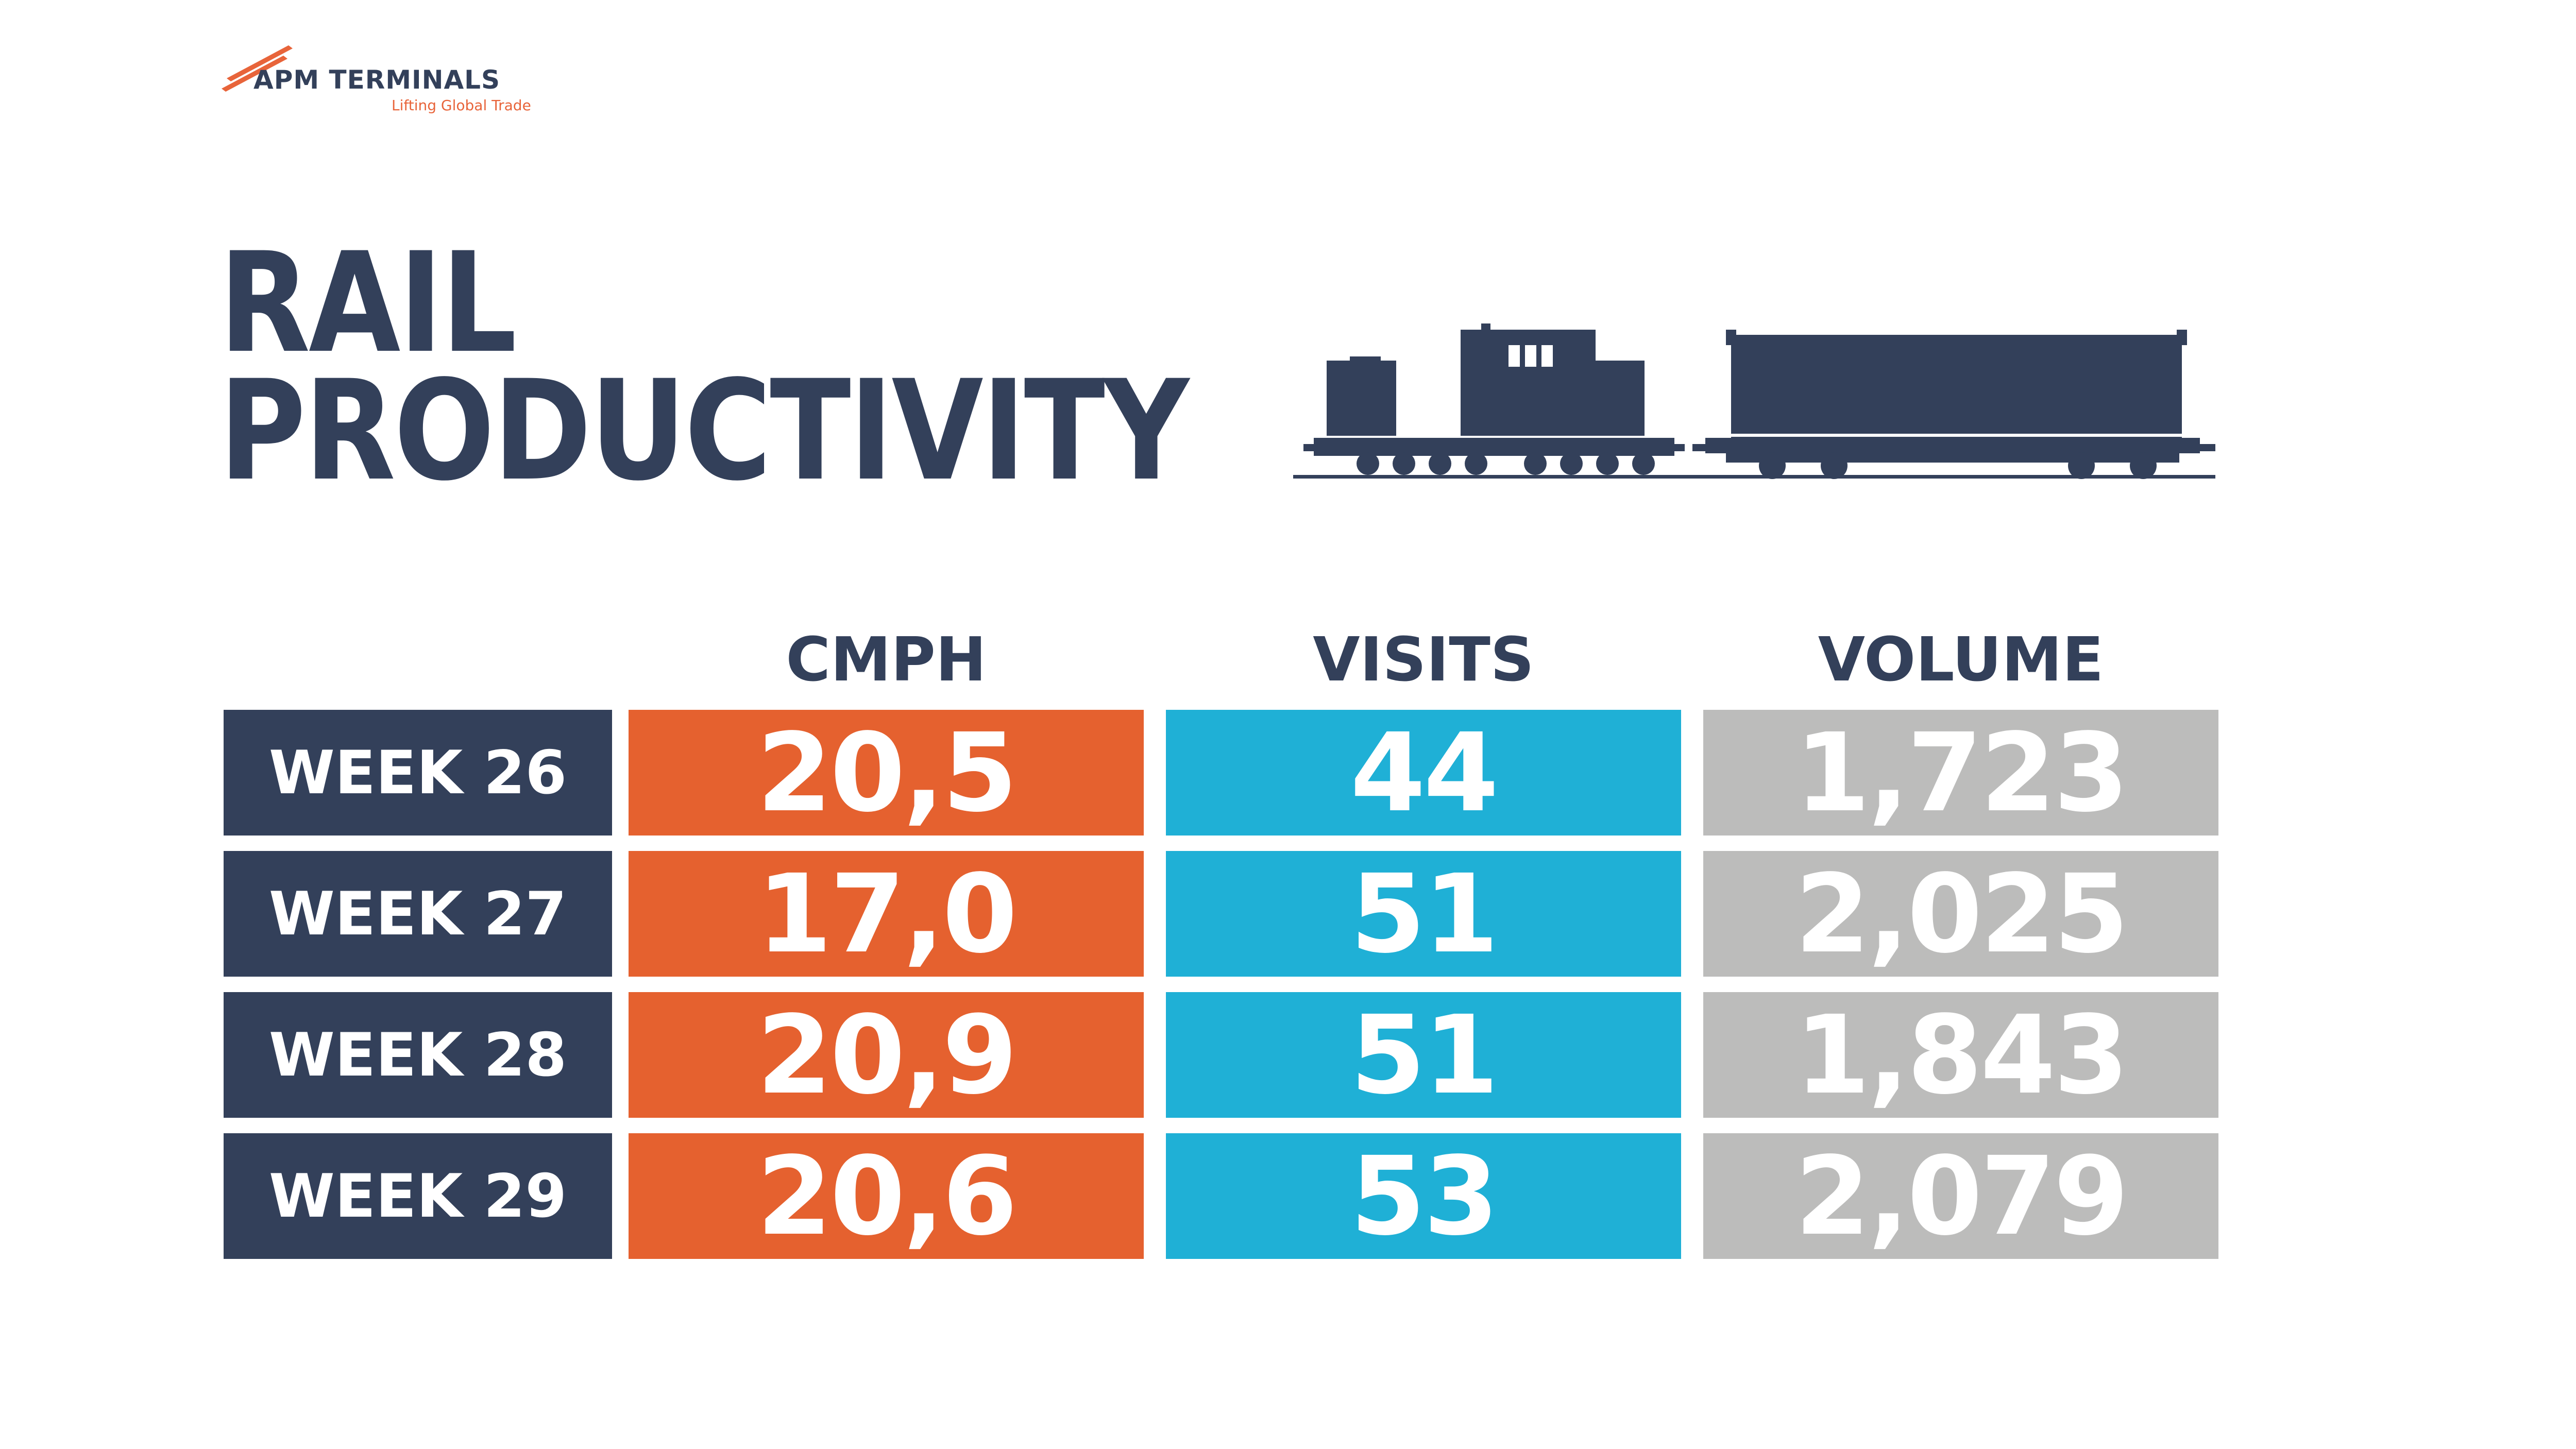 The width and height of the screenshot is (2576, 1449). I want to click on brand-logo: APM TERMINALS Lifting Global Trade, so click(386, 80).